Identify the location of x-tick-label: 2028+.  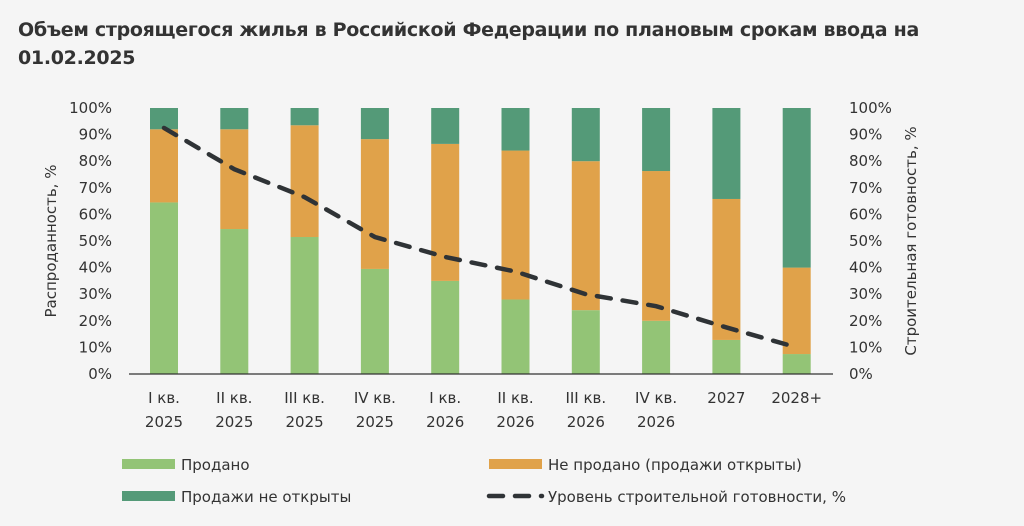
(796, 398).